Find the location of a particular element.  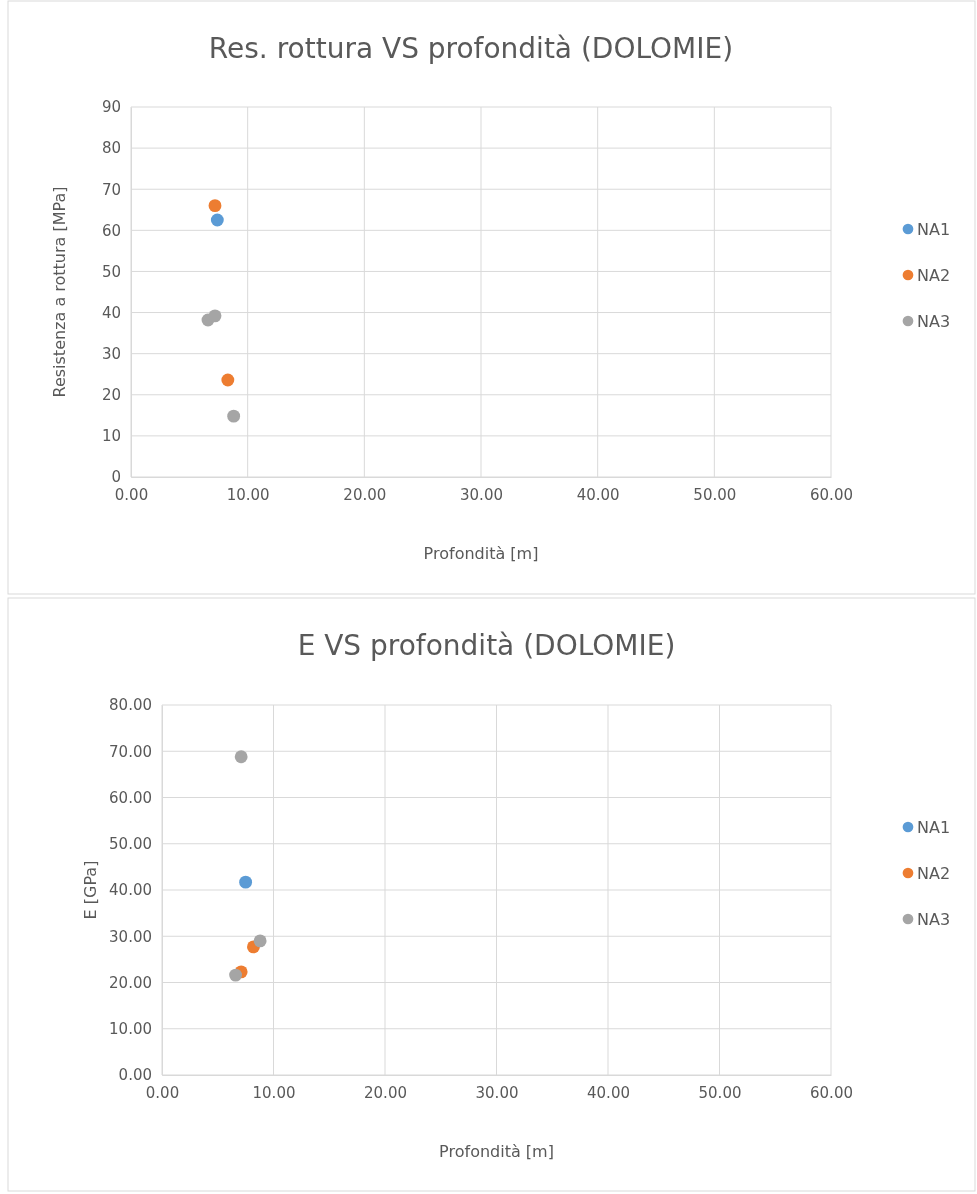

y-tick-label: 60.00 is located at coordinates (130, 797).